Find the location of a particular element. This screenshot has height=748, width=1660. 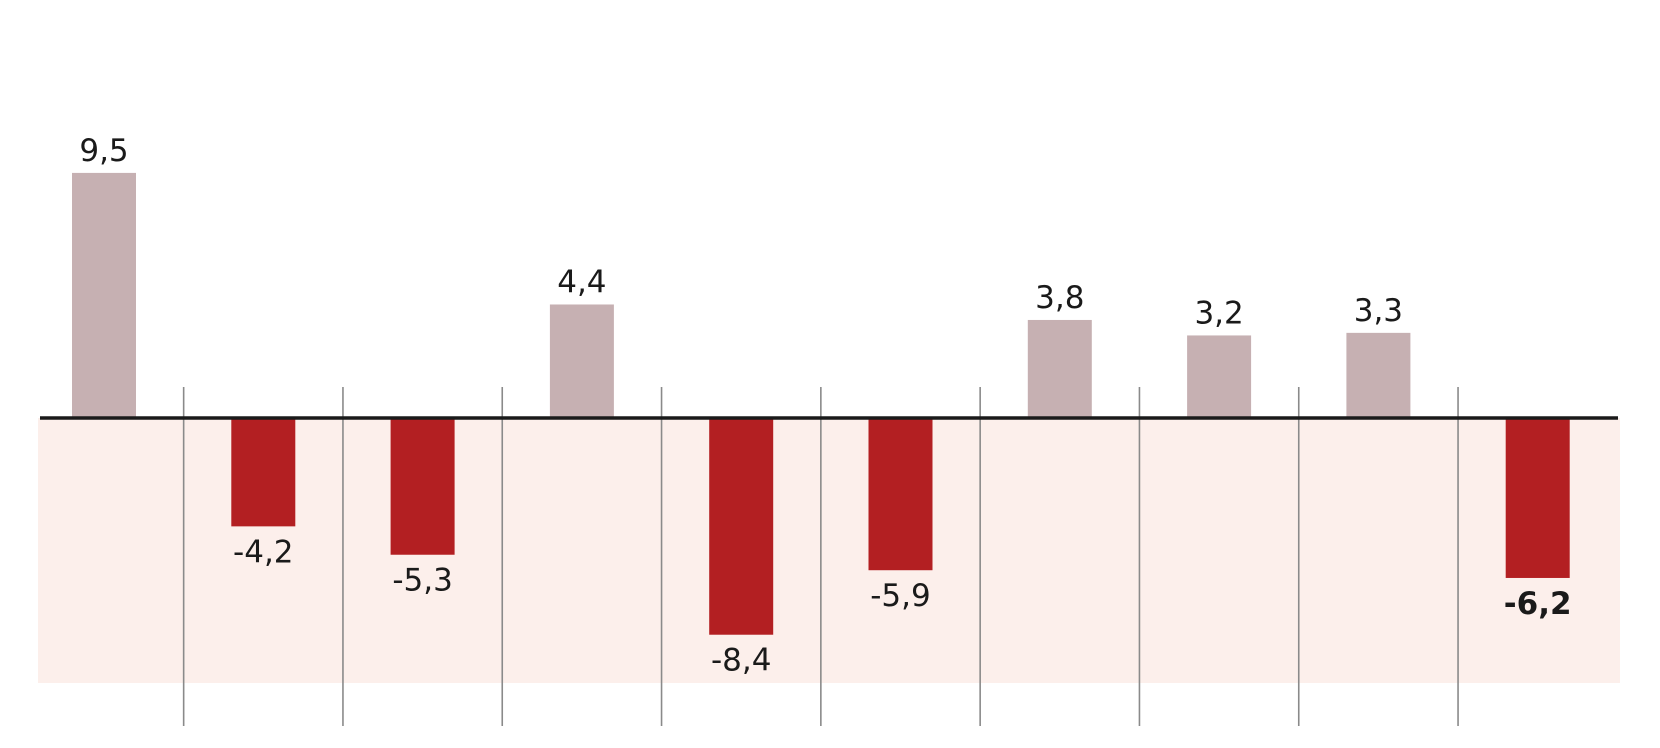

data-label-10: -6,2 is located at coordinates (1538, 604).